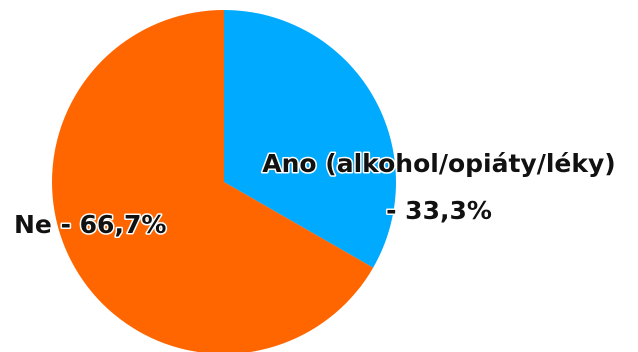  Describe the element at coordinates (439, 210) in the screenshot. I see `slice-label-ano-value: - 33,3%` at that location.